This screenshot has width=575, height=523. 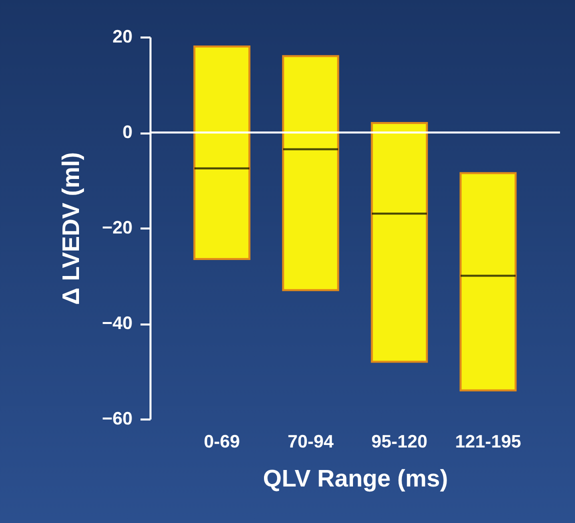 What do you see at coordinates (117, 418) in the screenshot?
I see `y-tick-label: −60` at bounding box center [117, 418].